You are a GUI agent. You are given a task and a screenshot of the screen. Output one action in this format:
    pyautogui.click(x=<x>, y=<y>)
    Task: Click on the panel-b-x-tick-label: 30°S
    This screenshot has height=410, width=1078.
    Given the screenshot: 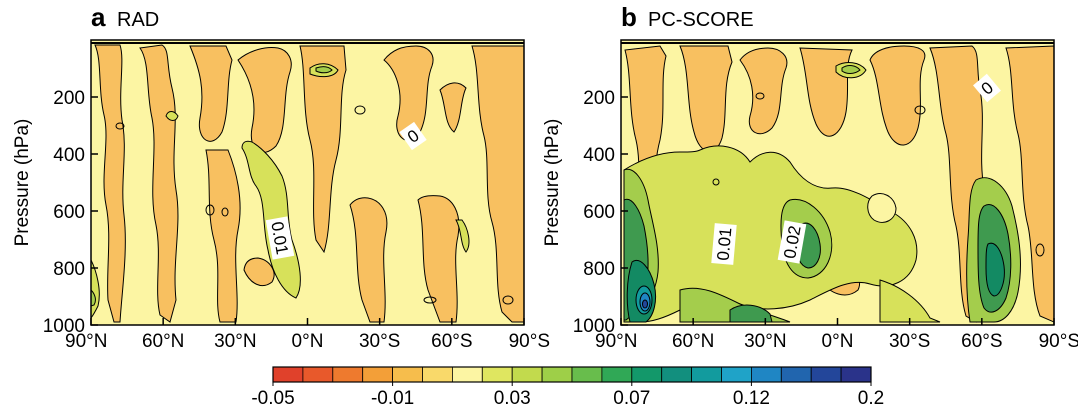 What is the action you would take?
    pyautogui.click(x=909, y=341)
    